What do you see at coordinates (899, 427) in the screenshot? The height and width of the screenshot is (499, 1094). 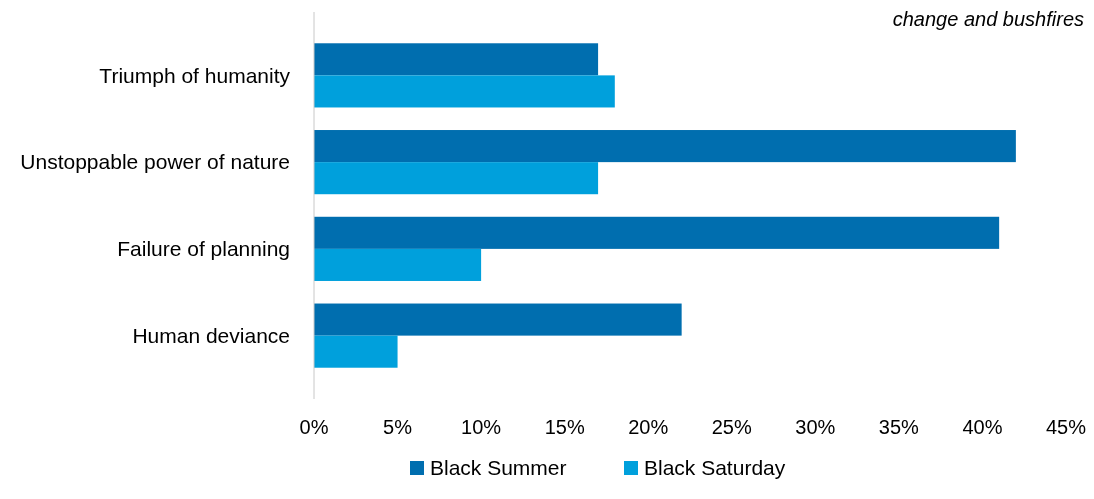 I see `x-tick-label: 35%` at bounding box center [899, 427].